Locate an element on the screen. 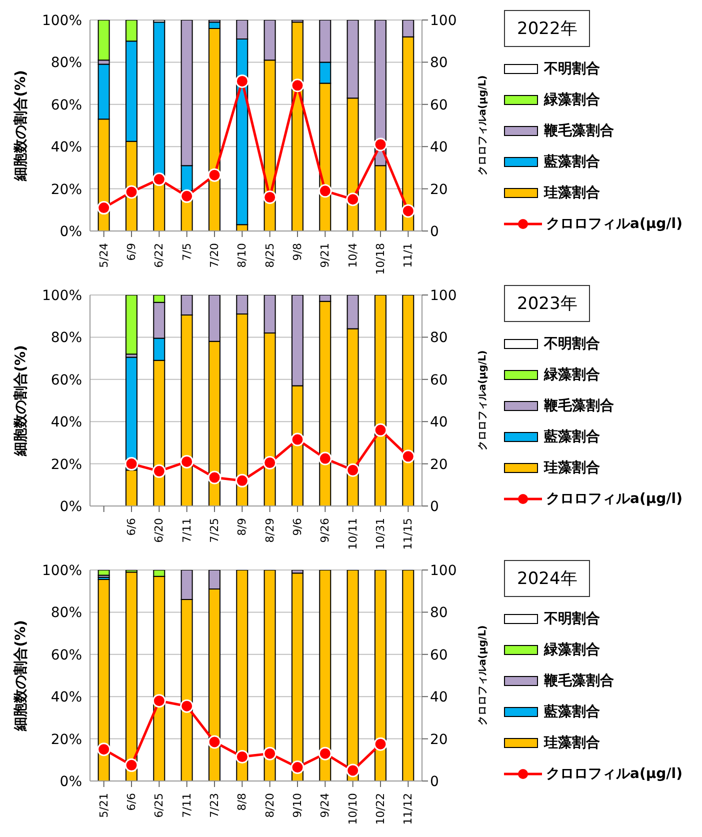 The image size is (702, 837). x-tick-label: 5/21 is located at coordinates (103, 805).